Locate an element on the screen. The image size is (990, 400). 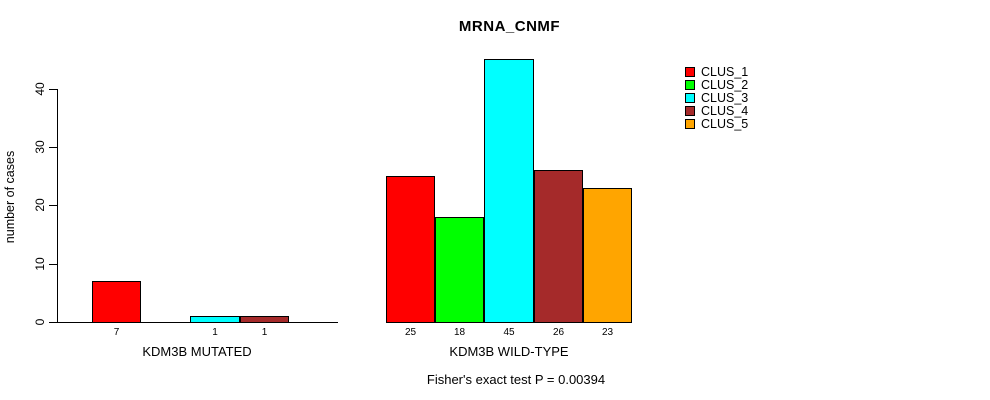
bar-value-label: 18 is located at coordinates (459, 332).